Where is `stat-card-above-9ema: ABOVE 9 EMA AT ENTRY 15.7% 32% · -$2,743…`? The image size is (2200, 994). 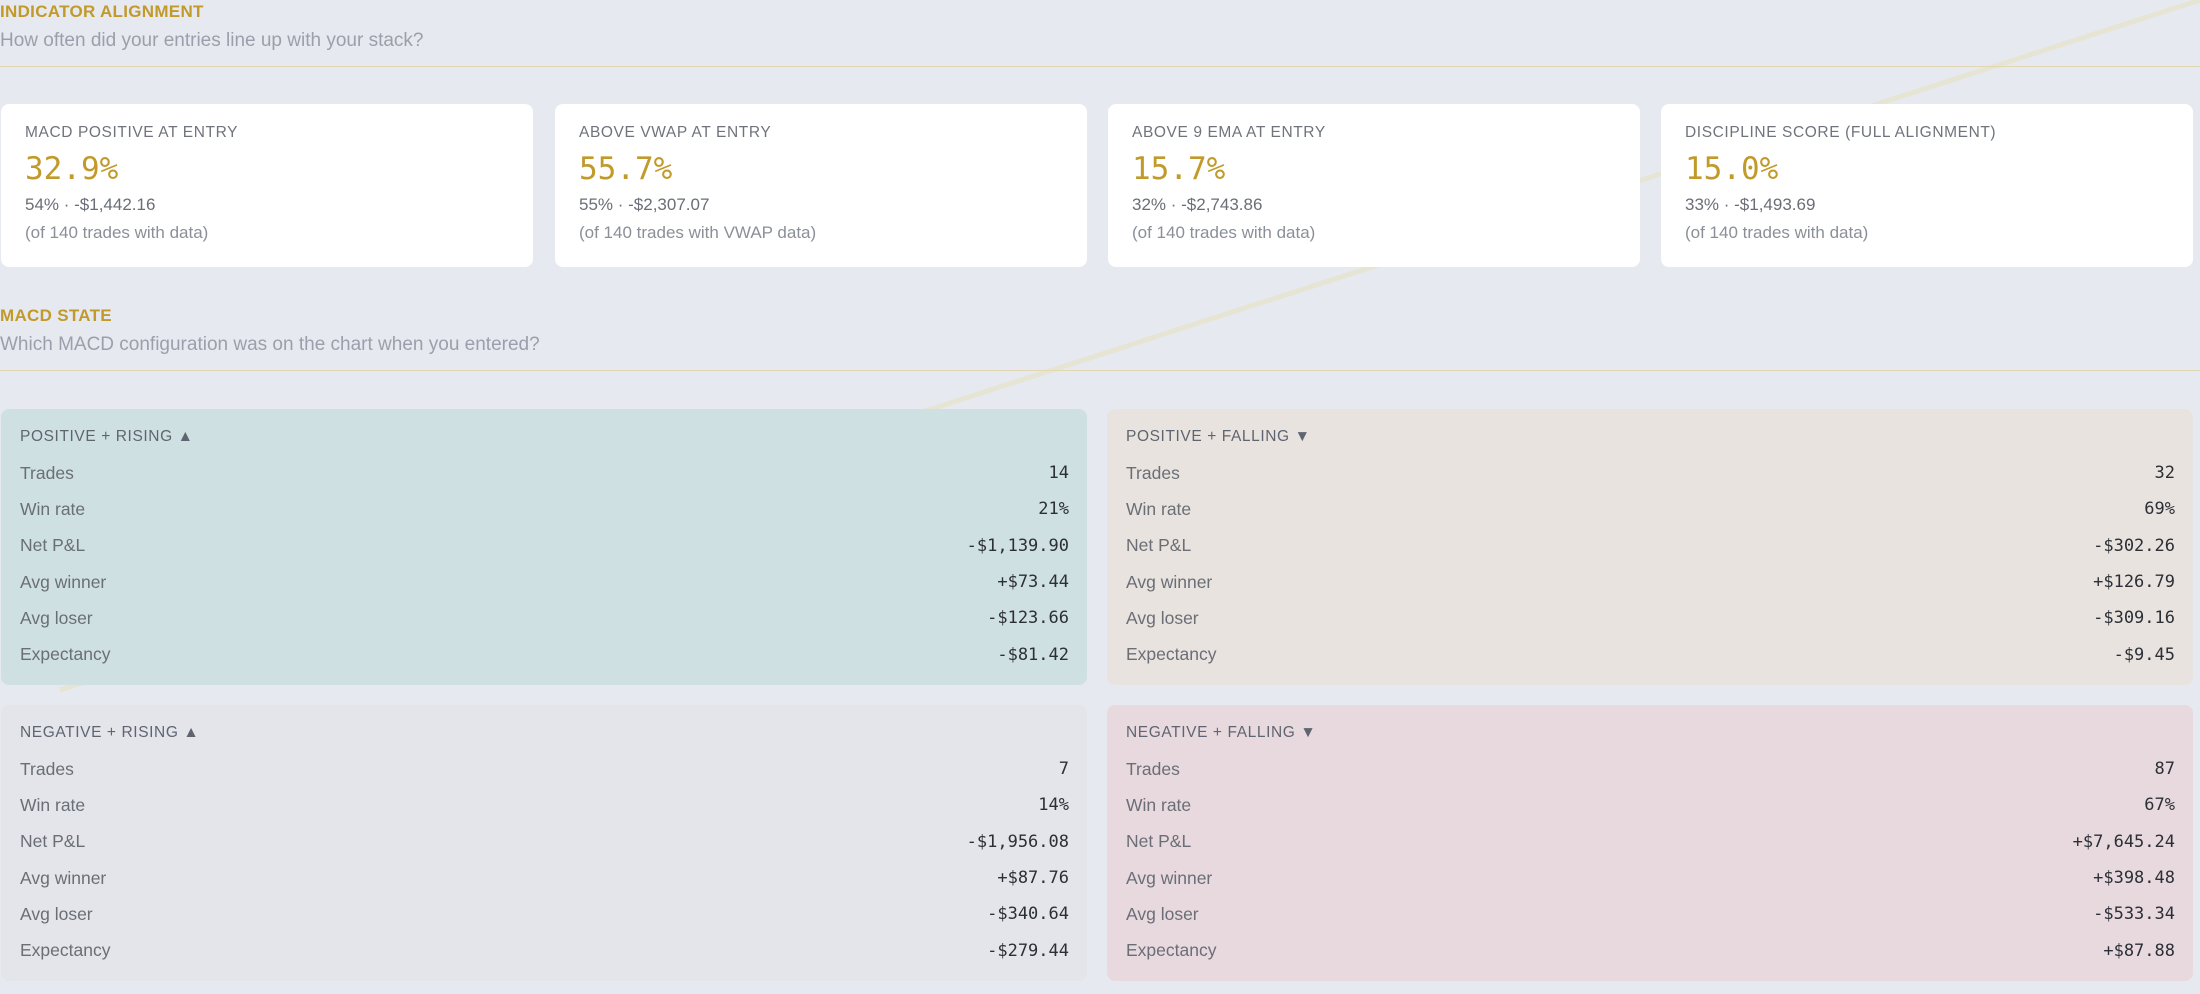 stat-card-above-9ema: ABOVE 9 EMA AT ENTRY 15.7% 32% · -$2,743… is located at coordinates (1374, 185).